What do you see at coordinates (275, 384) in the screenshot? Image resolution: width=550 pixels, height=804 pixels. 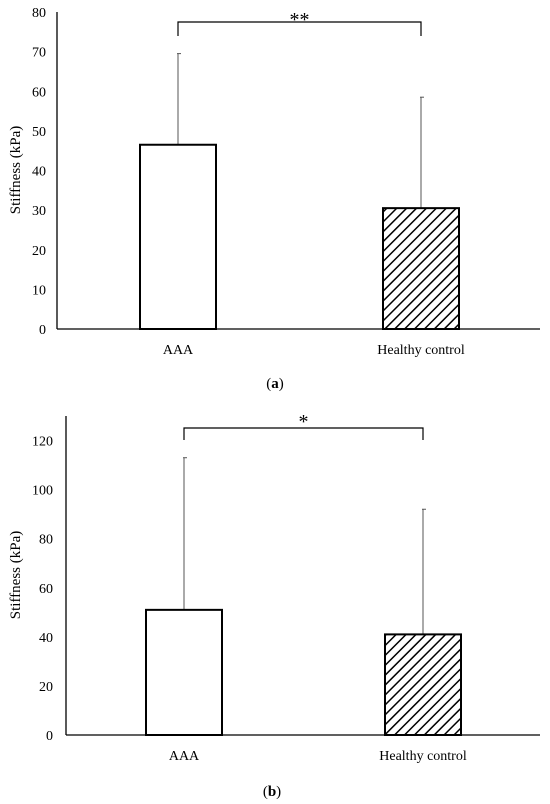 I see `panel-label-a: (a)` at bounding box center [275, 384].